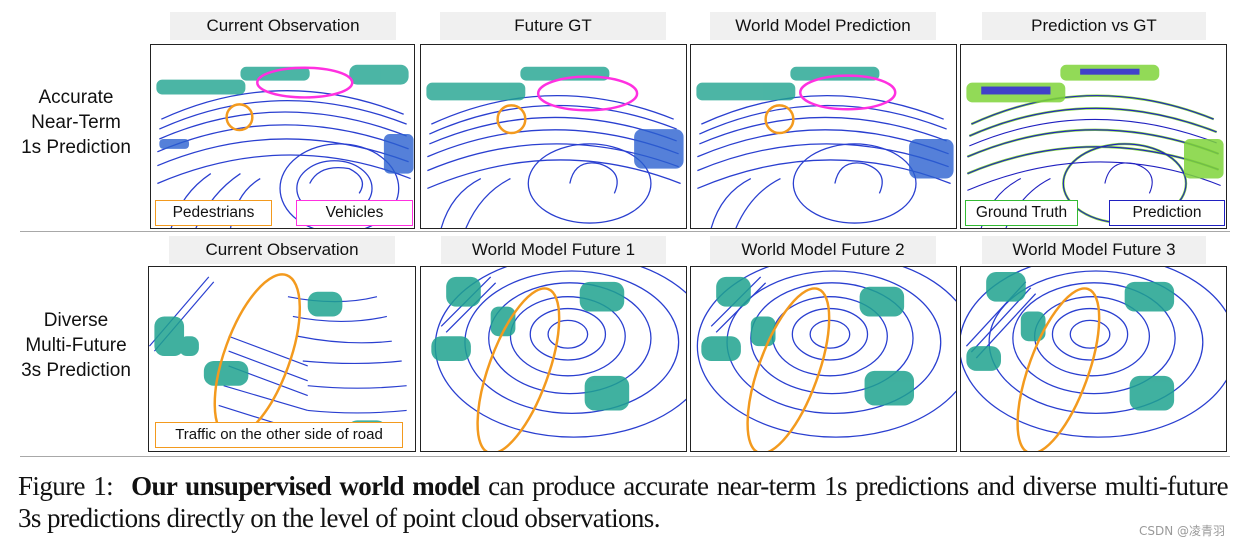 This screenshot has height=547, width=1239. I want to click on pointcloud-panel-world-model-prediction, so click(823, 136).